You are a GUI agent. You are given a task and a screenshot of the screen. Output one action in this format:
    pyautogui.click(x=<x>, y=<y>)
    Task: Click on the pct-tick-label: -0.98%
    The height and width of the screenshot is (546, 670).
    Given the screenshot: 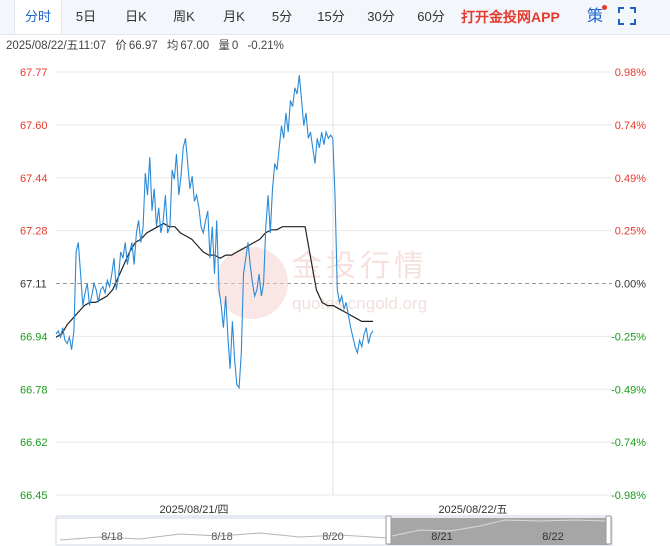 What is the action you would take?
    pyautogui.click(x=628, y=496)
    